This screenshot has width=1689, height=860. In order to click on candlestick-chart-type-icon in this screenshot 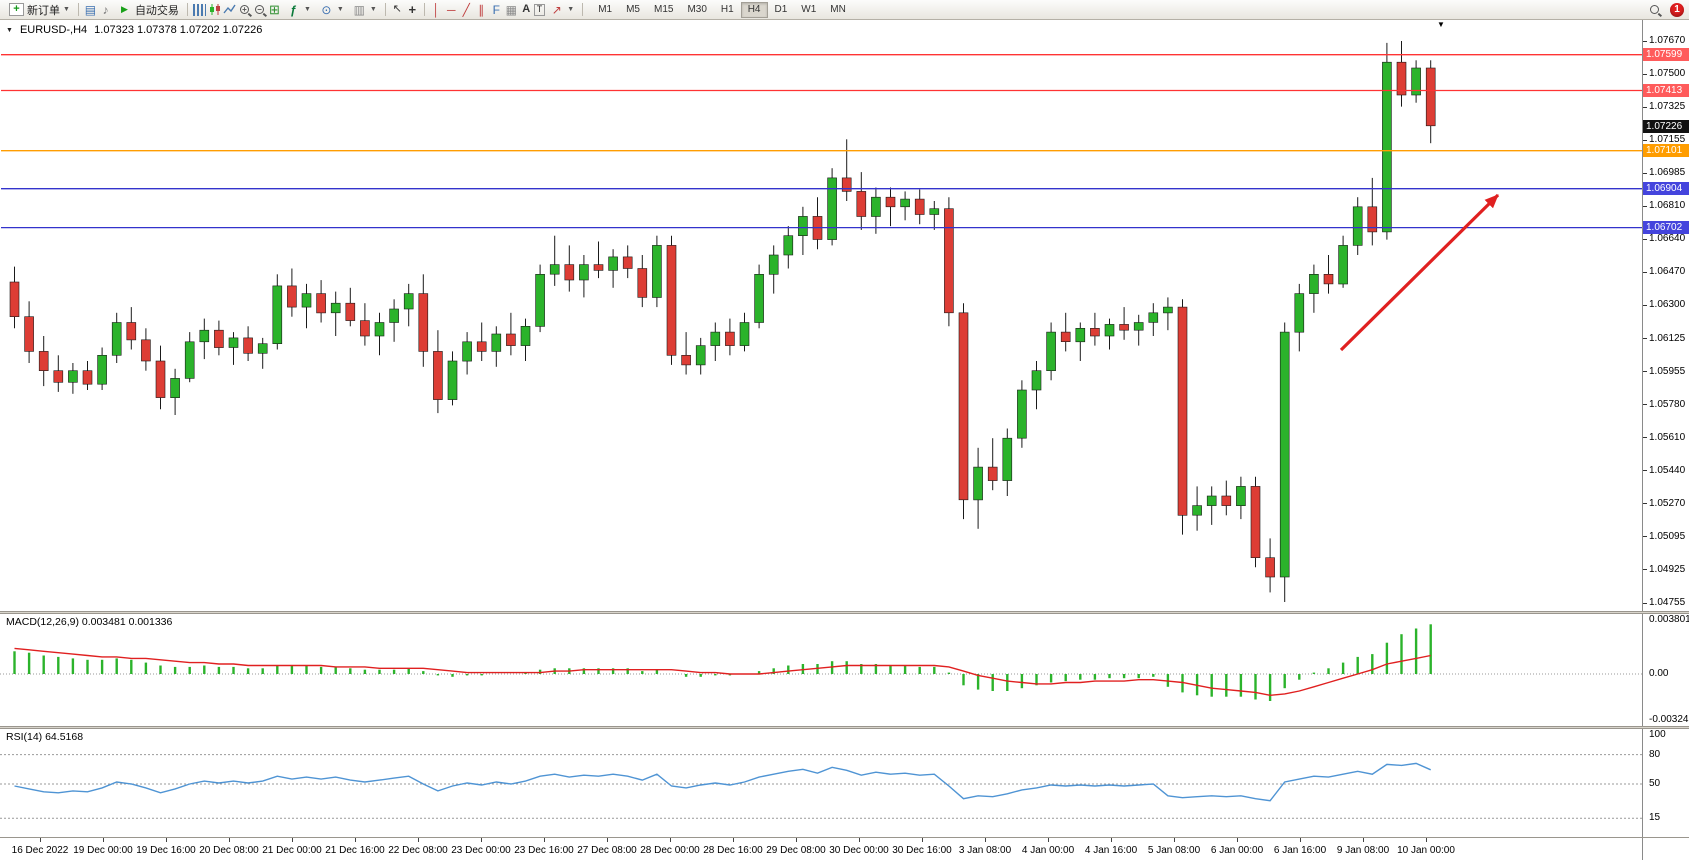, I will do `click(214, 9)`.